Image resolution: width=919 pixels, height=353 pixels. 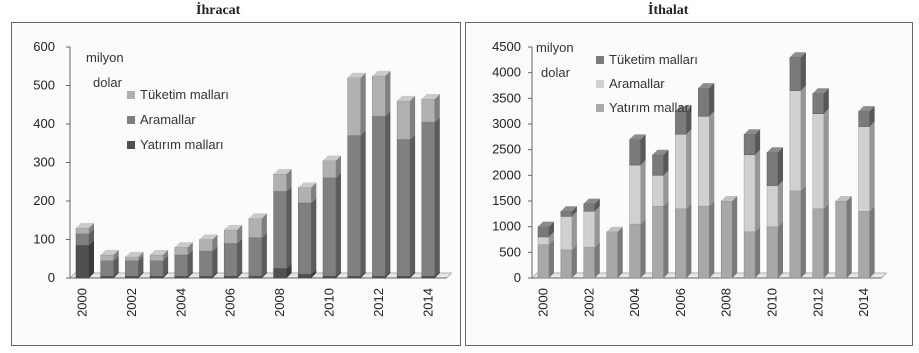 I want to click on export-unit-line1: milyon, so click(x=105, y=57).